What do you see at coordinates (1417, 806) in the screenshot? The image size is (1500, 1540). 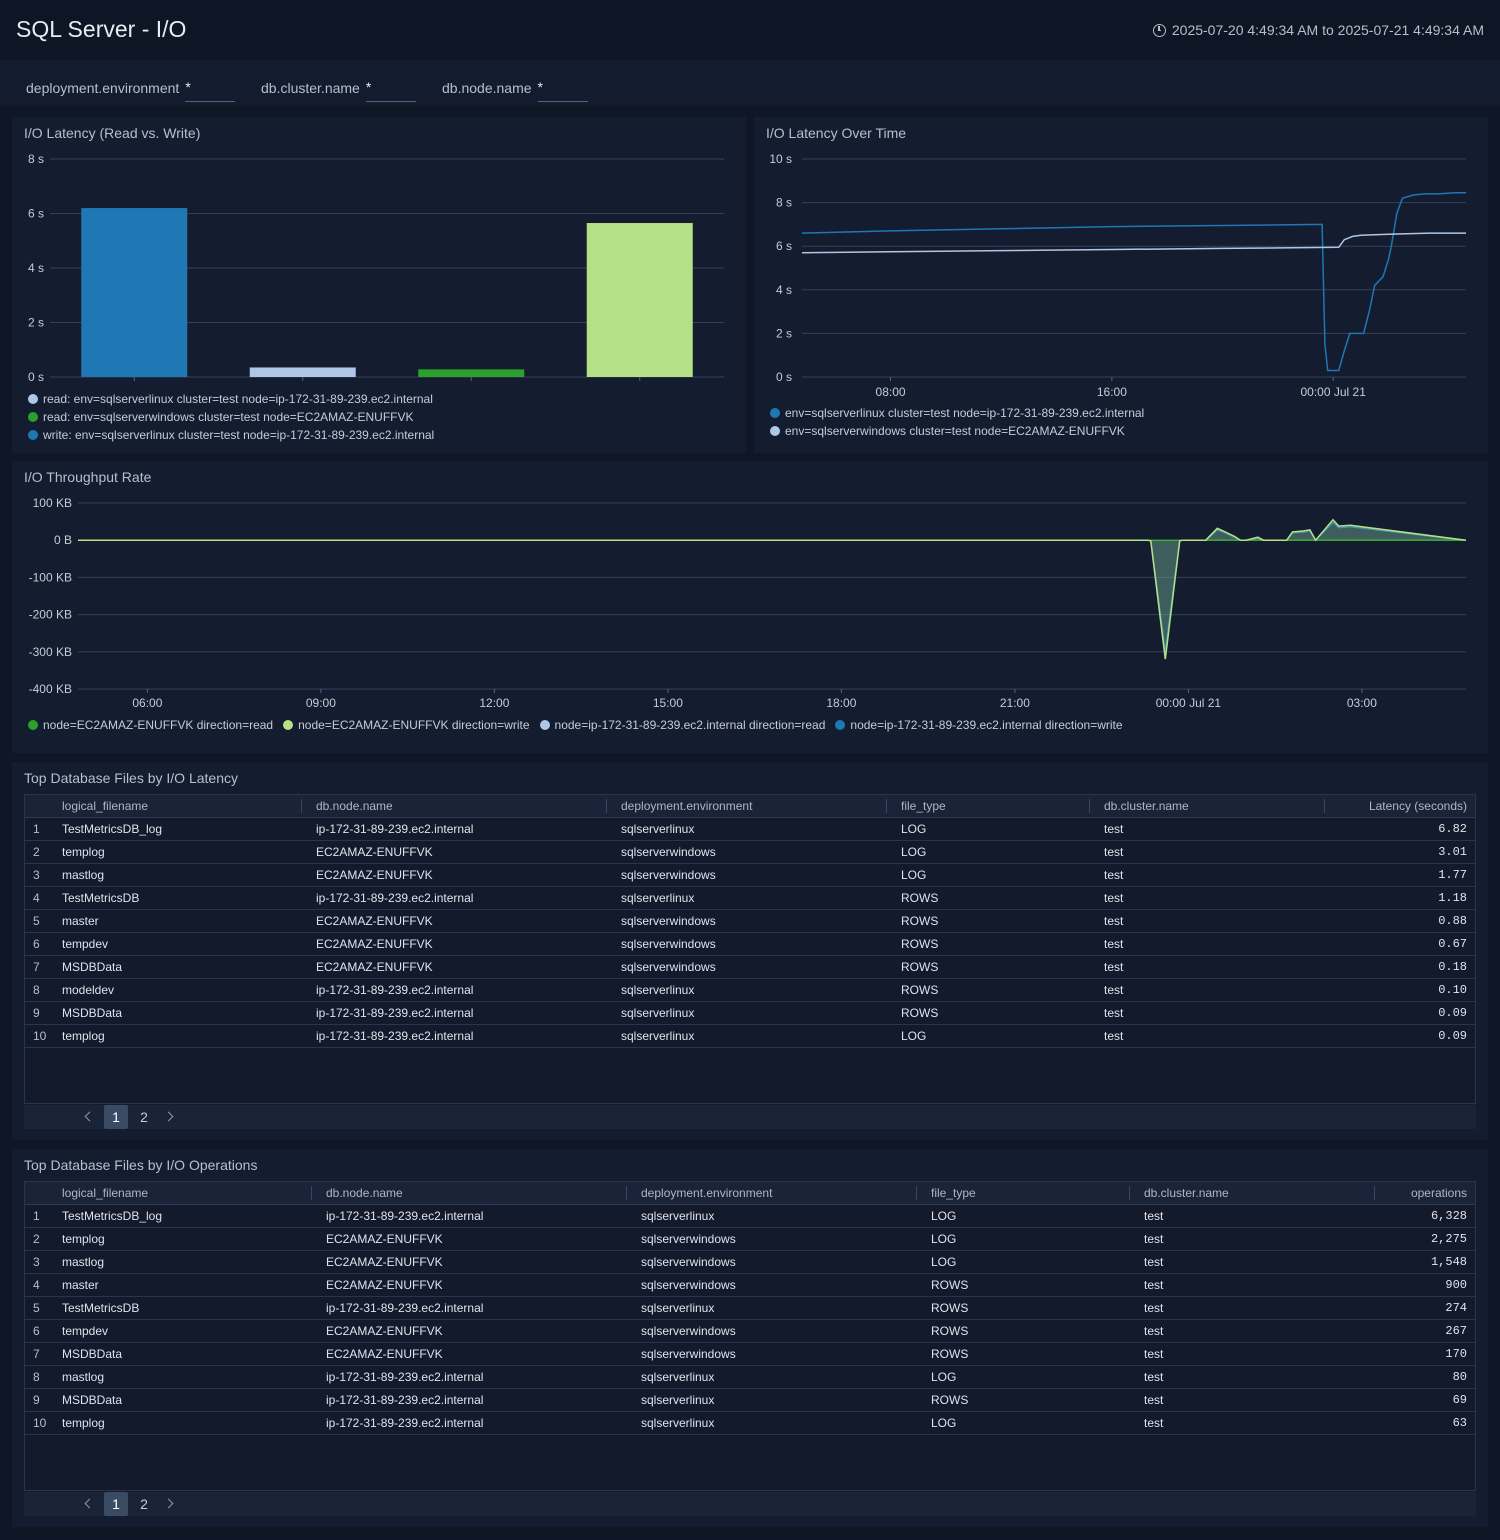 I see `column-header: Latency (seconds)` at bounding box center [1417, 806].